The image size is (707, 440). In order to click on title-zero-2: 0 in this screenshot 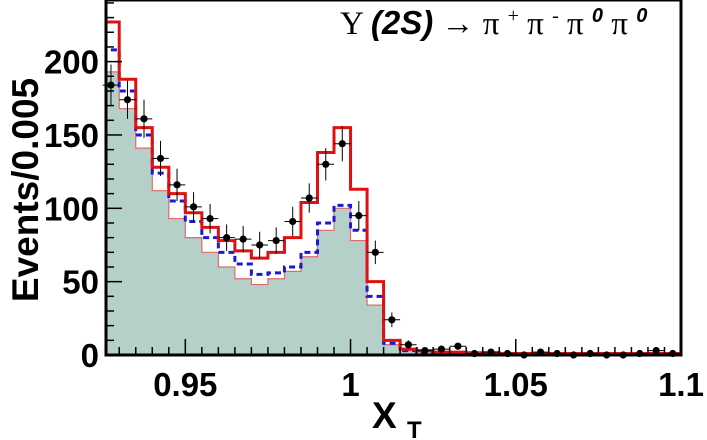, I will do `click(641, 16)`.